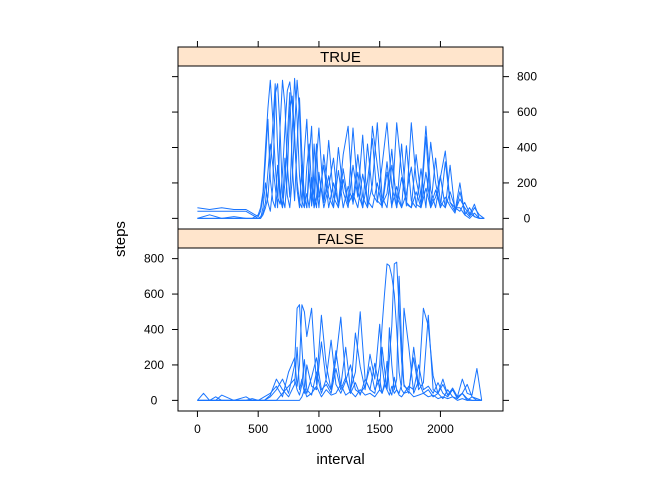  I want to click on y-tick-label-true-1: 200, so click(527, 183).